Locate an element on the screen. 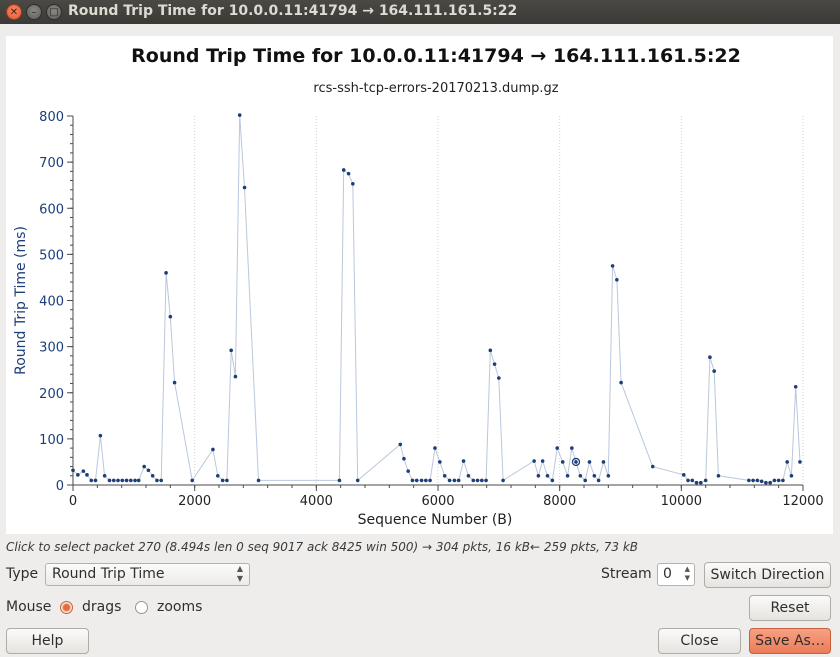  window-maximize-button: □ is located at coordinates (54, 12).